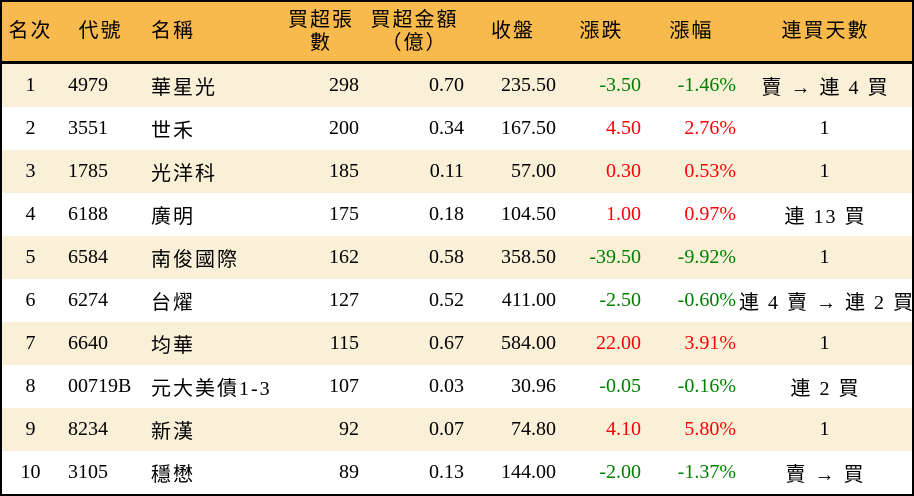  Describe the element at coordinates (30, 214) in the screenshot. I see `rank-cell: 4` at that location.